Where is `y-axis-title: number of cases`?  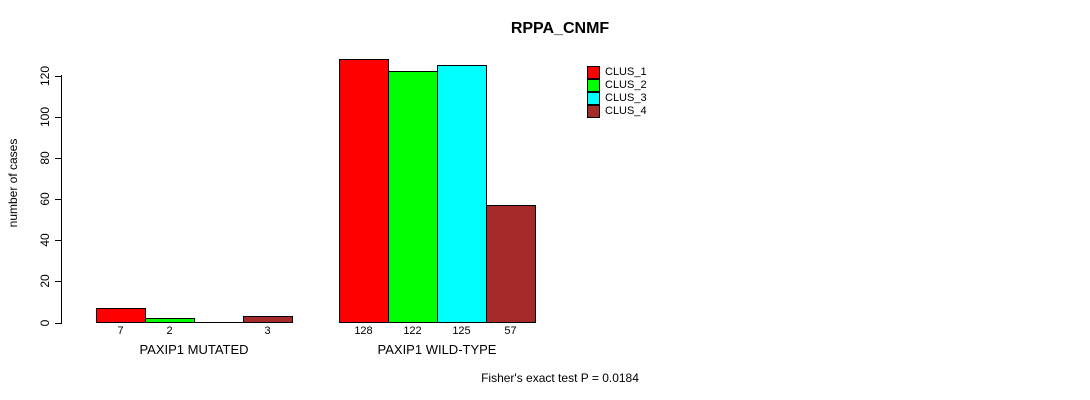 y-axis-title: number of cases is located at coordinates (13, 183).